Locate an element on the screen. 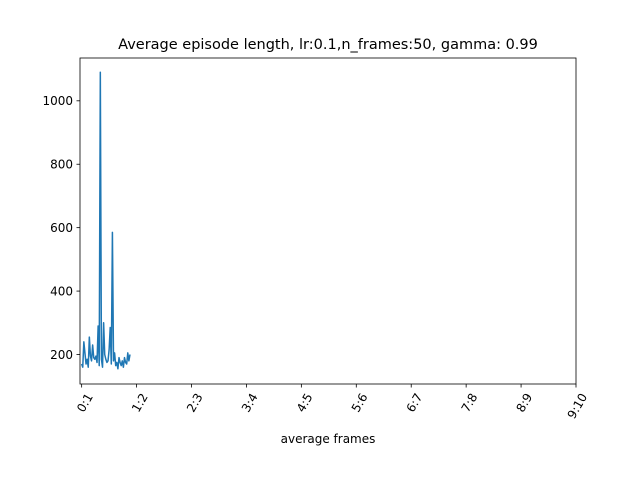 This screenshot has height=480, width=640. x-tick-label: 0:1 is located at coordinates (85, 403).